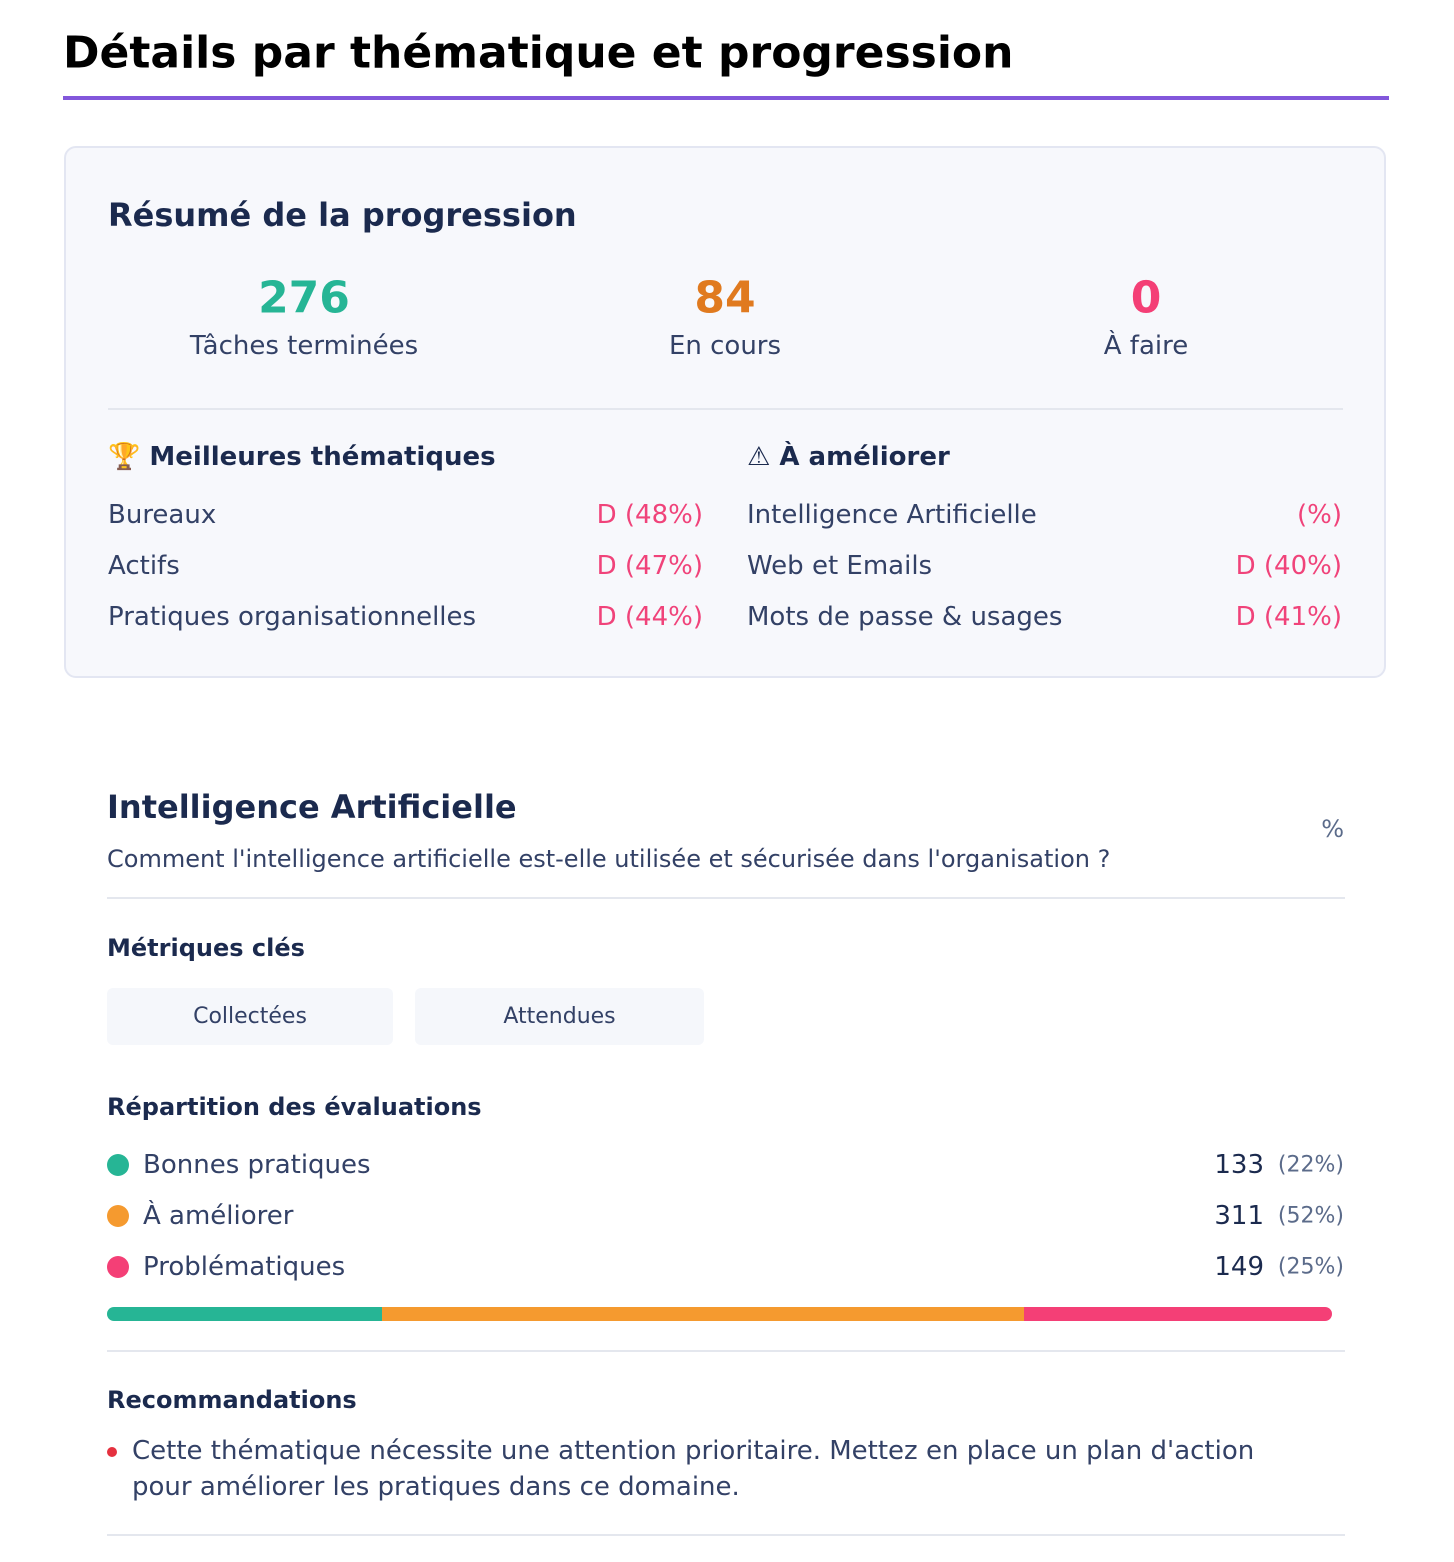  What do you see at coordinates (1332, 829) in the screenshot?
I see `section-score: %` at bounding box center [1332, 829].